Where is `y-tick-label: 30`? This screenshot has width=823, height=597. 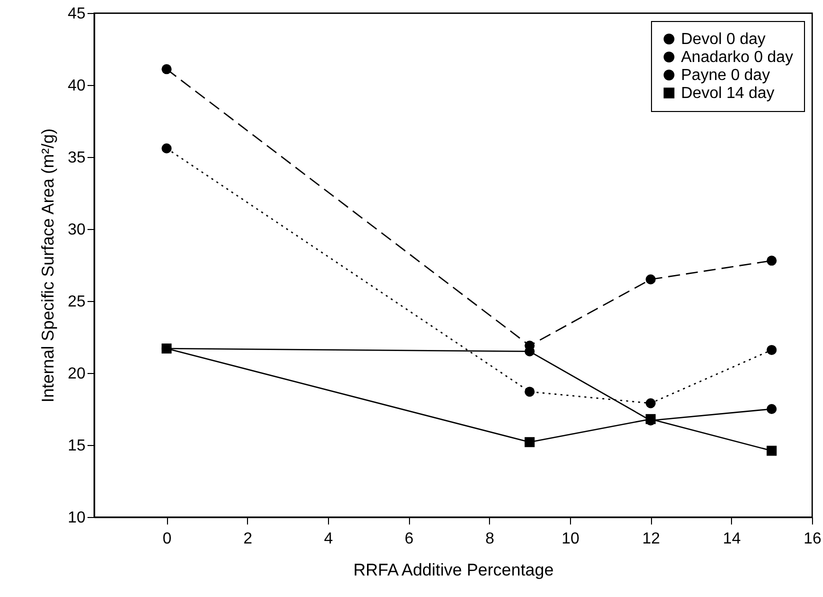 y-tick-label: 30 is located at coordinates (77, 230).